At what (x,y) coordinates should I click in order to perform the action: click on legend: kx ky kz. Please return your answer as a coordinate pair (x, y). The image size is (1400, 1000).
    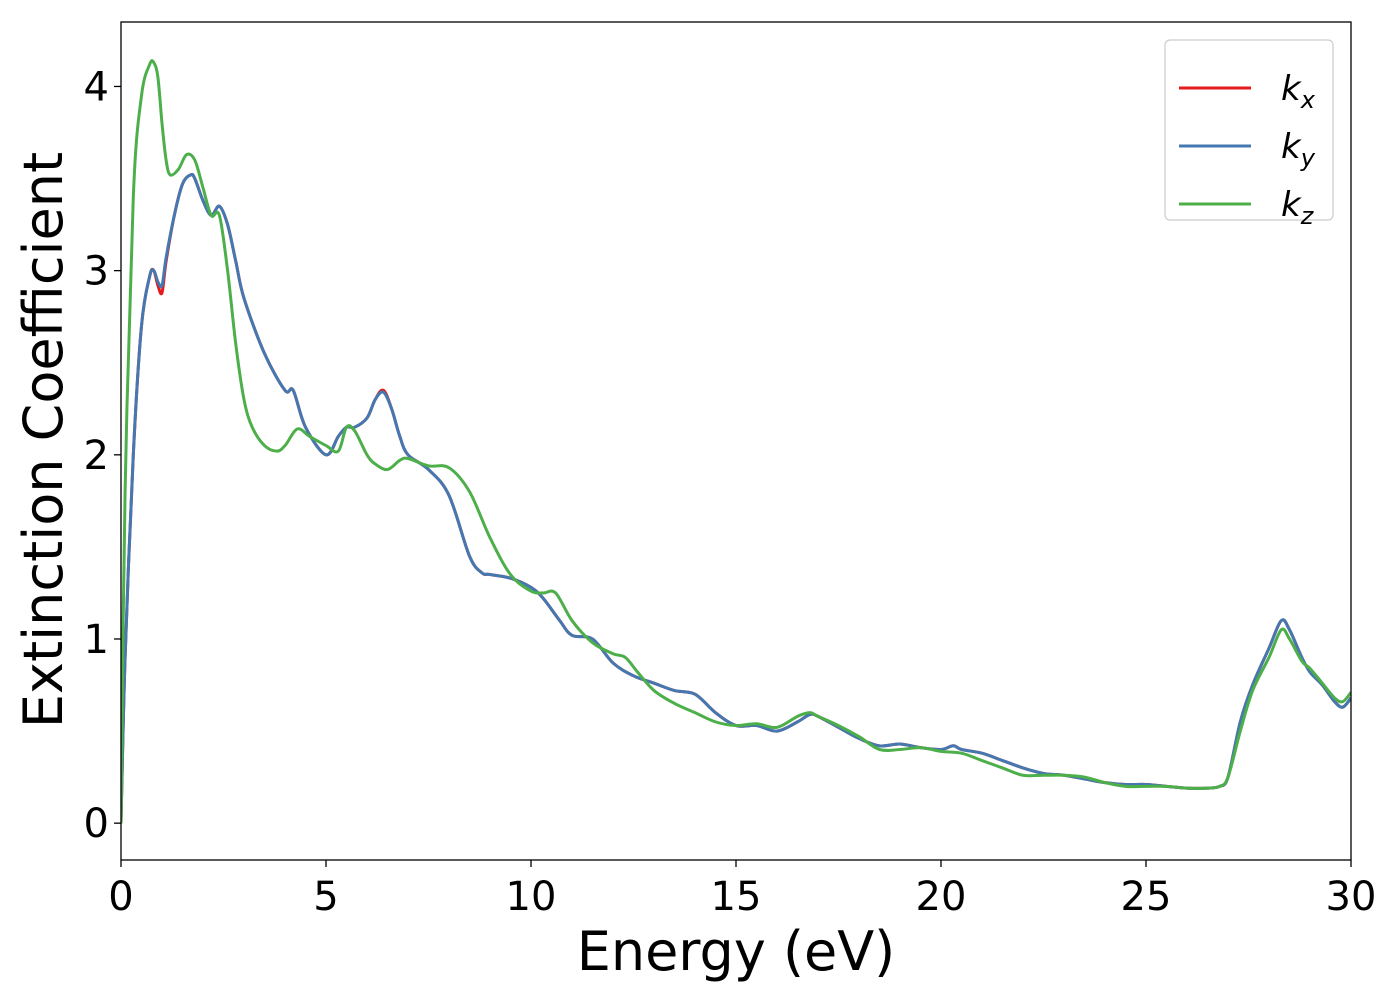
    Looking at the image, I should click on (1249, 134).